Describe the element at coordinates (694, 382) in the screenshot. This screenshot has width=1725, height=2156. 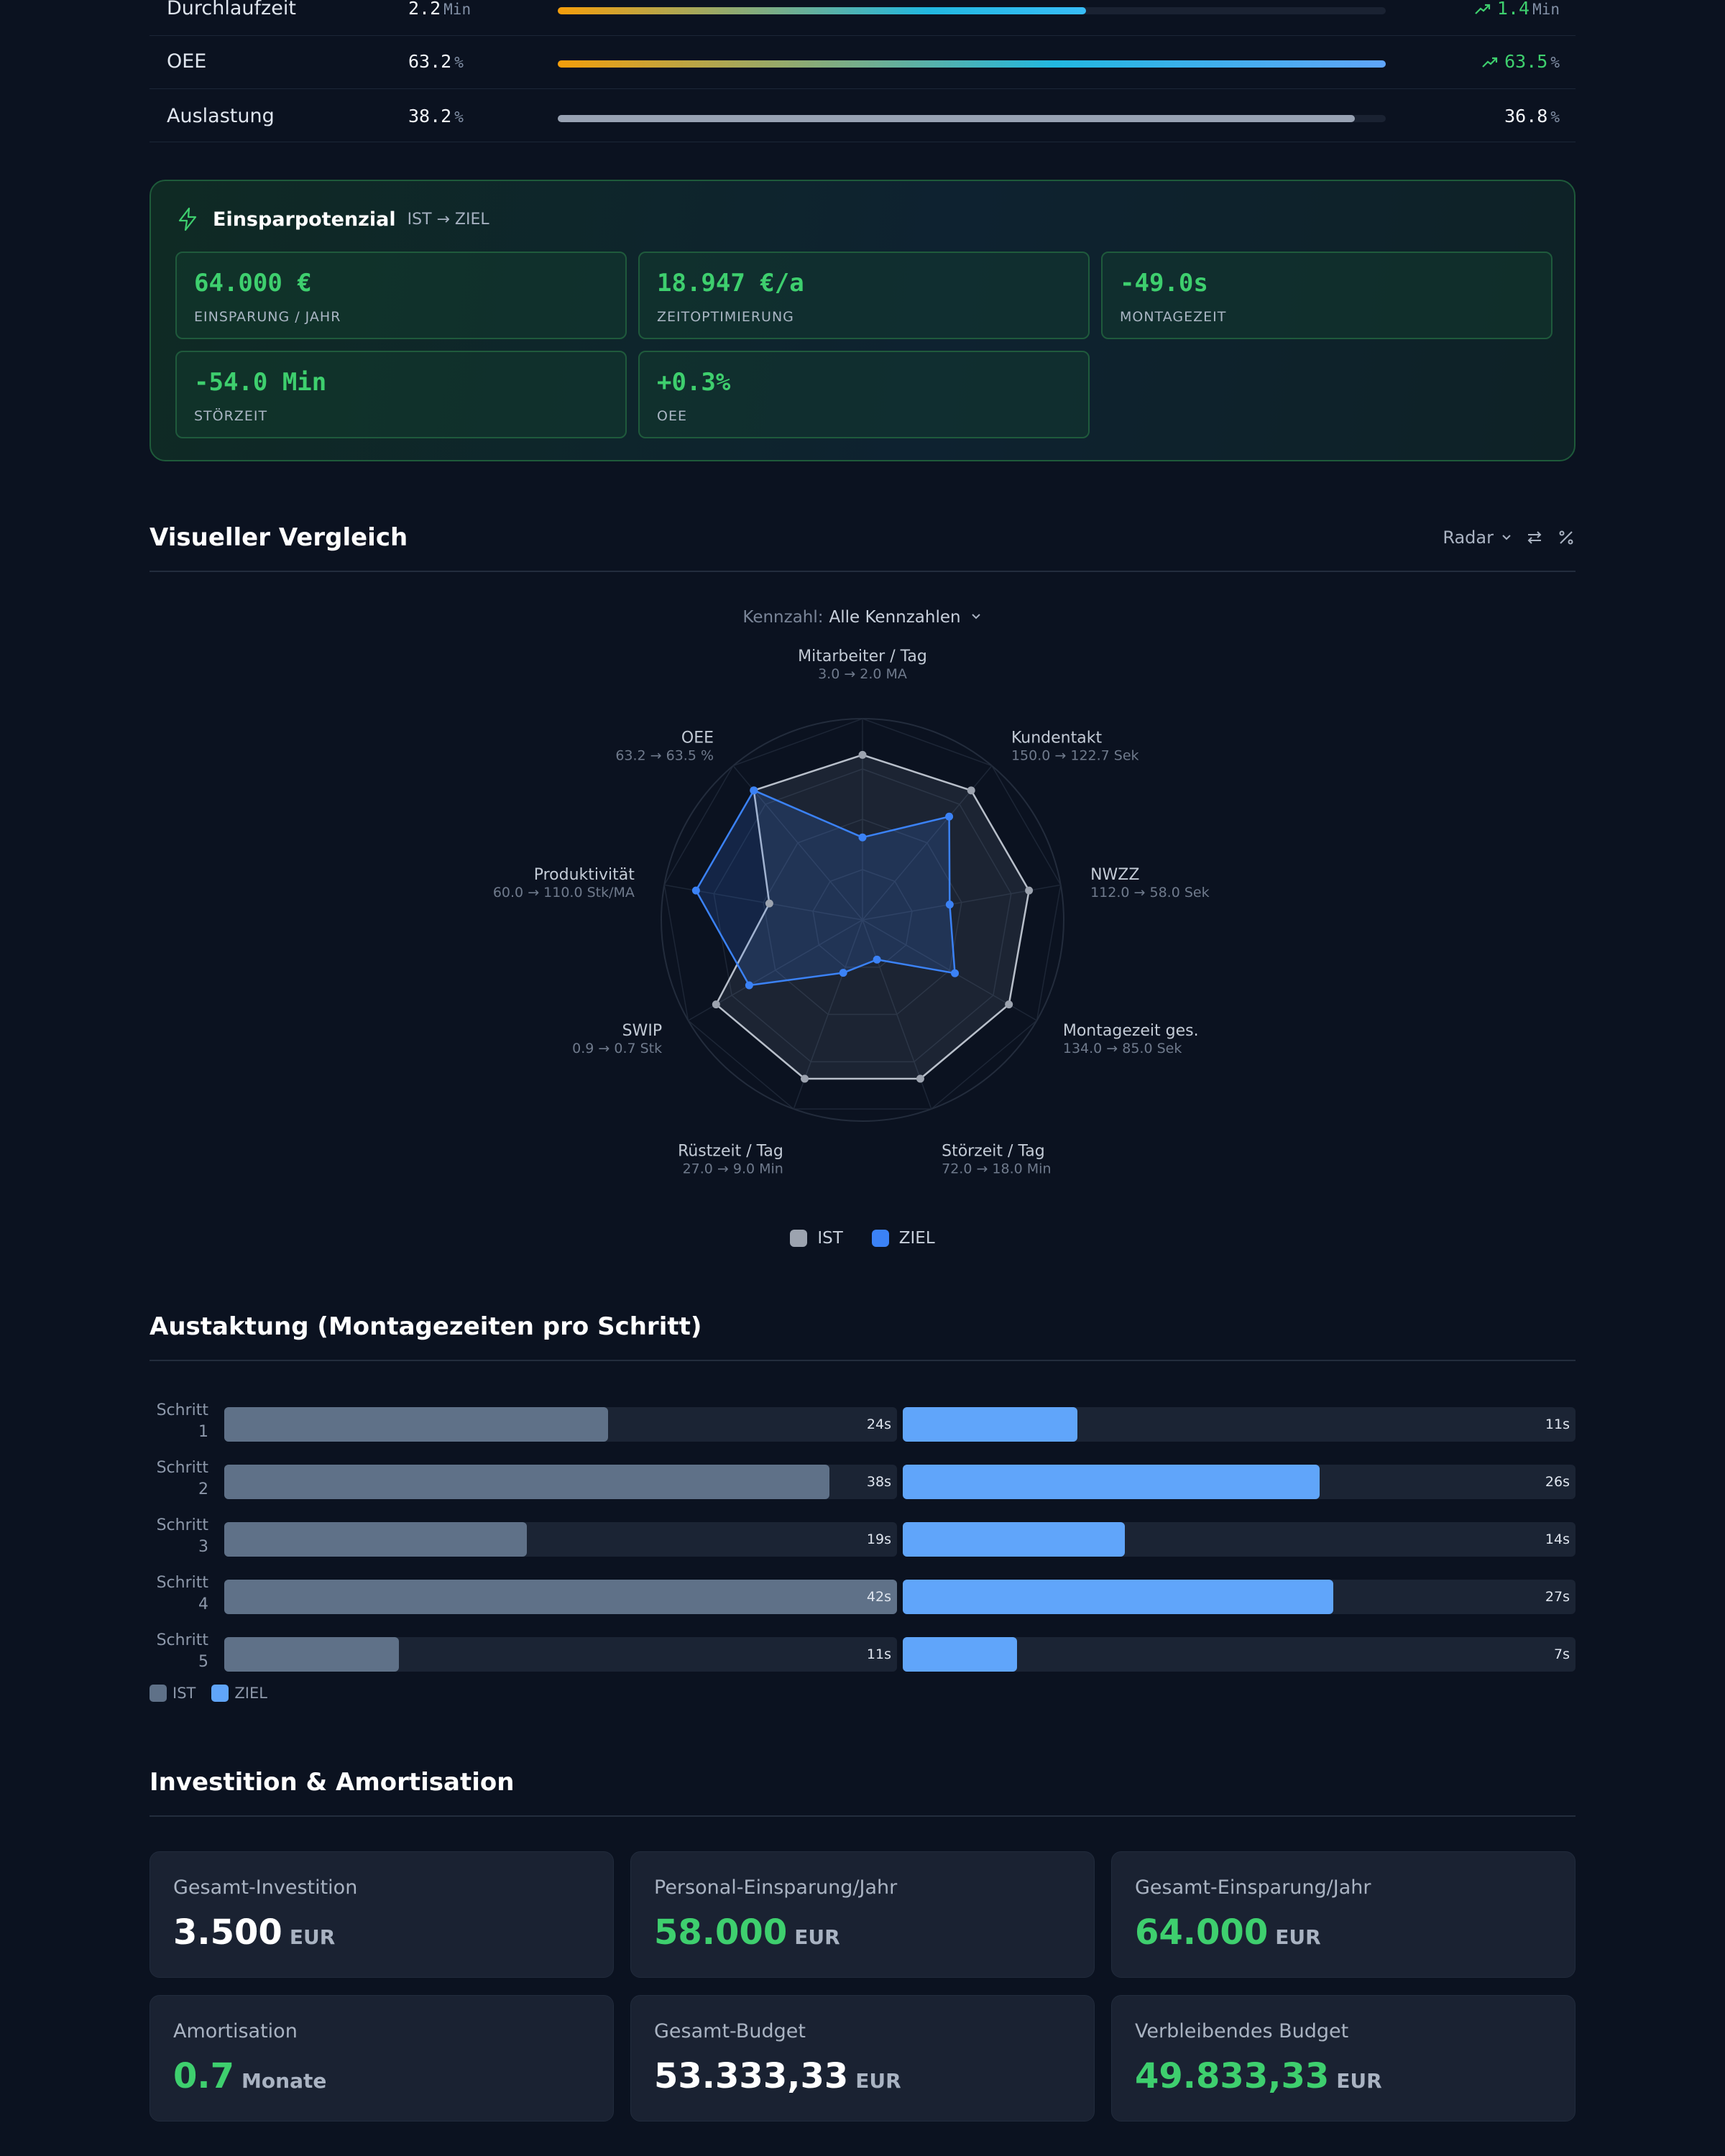
I see `savings-card-value: +0.3%` at that location.